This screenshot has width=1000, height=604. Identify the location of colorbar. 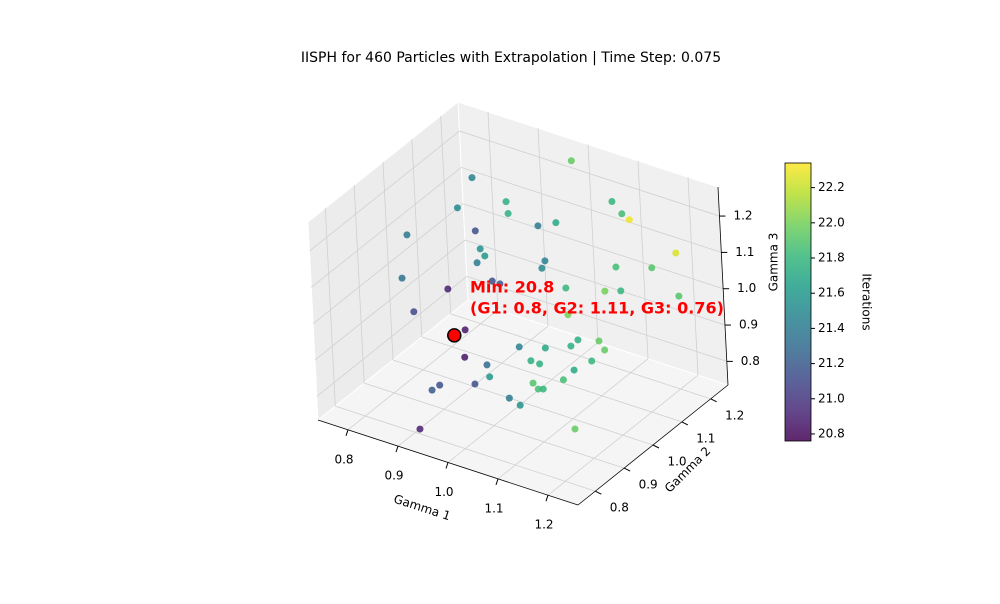
(798, 302).